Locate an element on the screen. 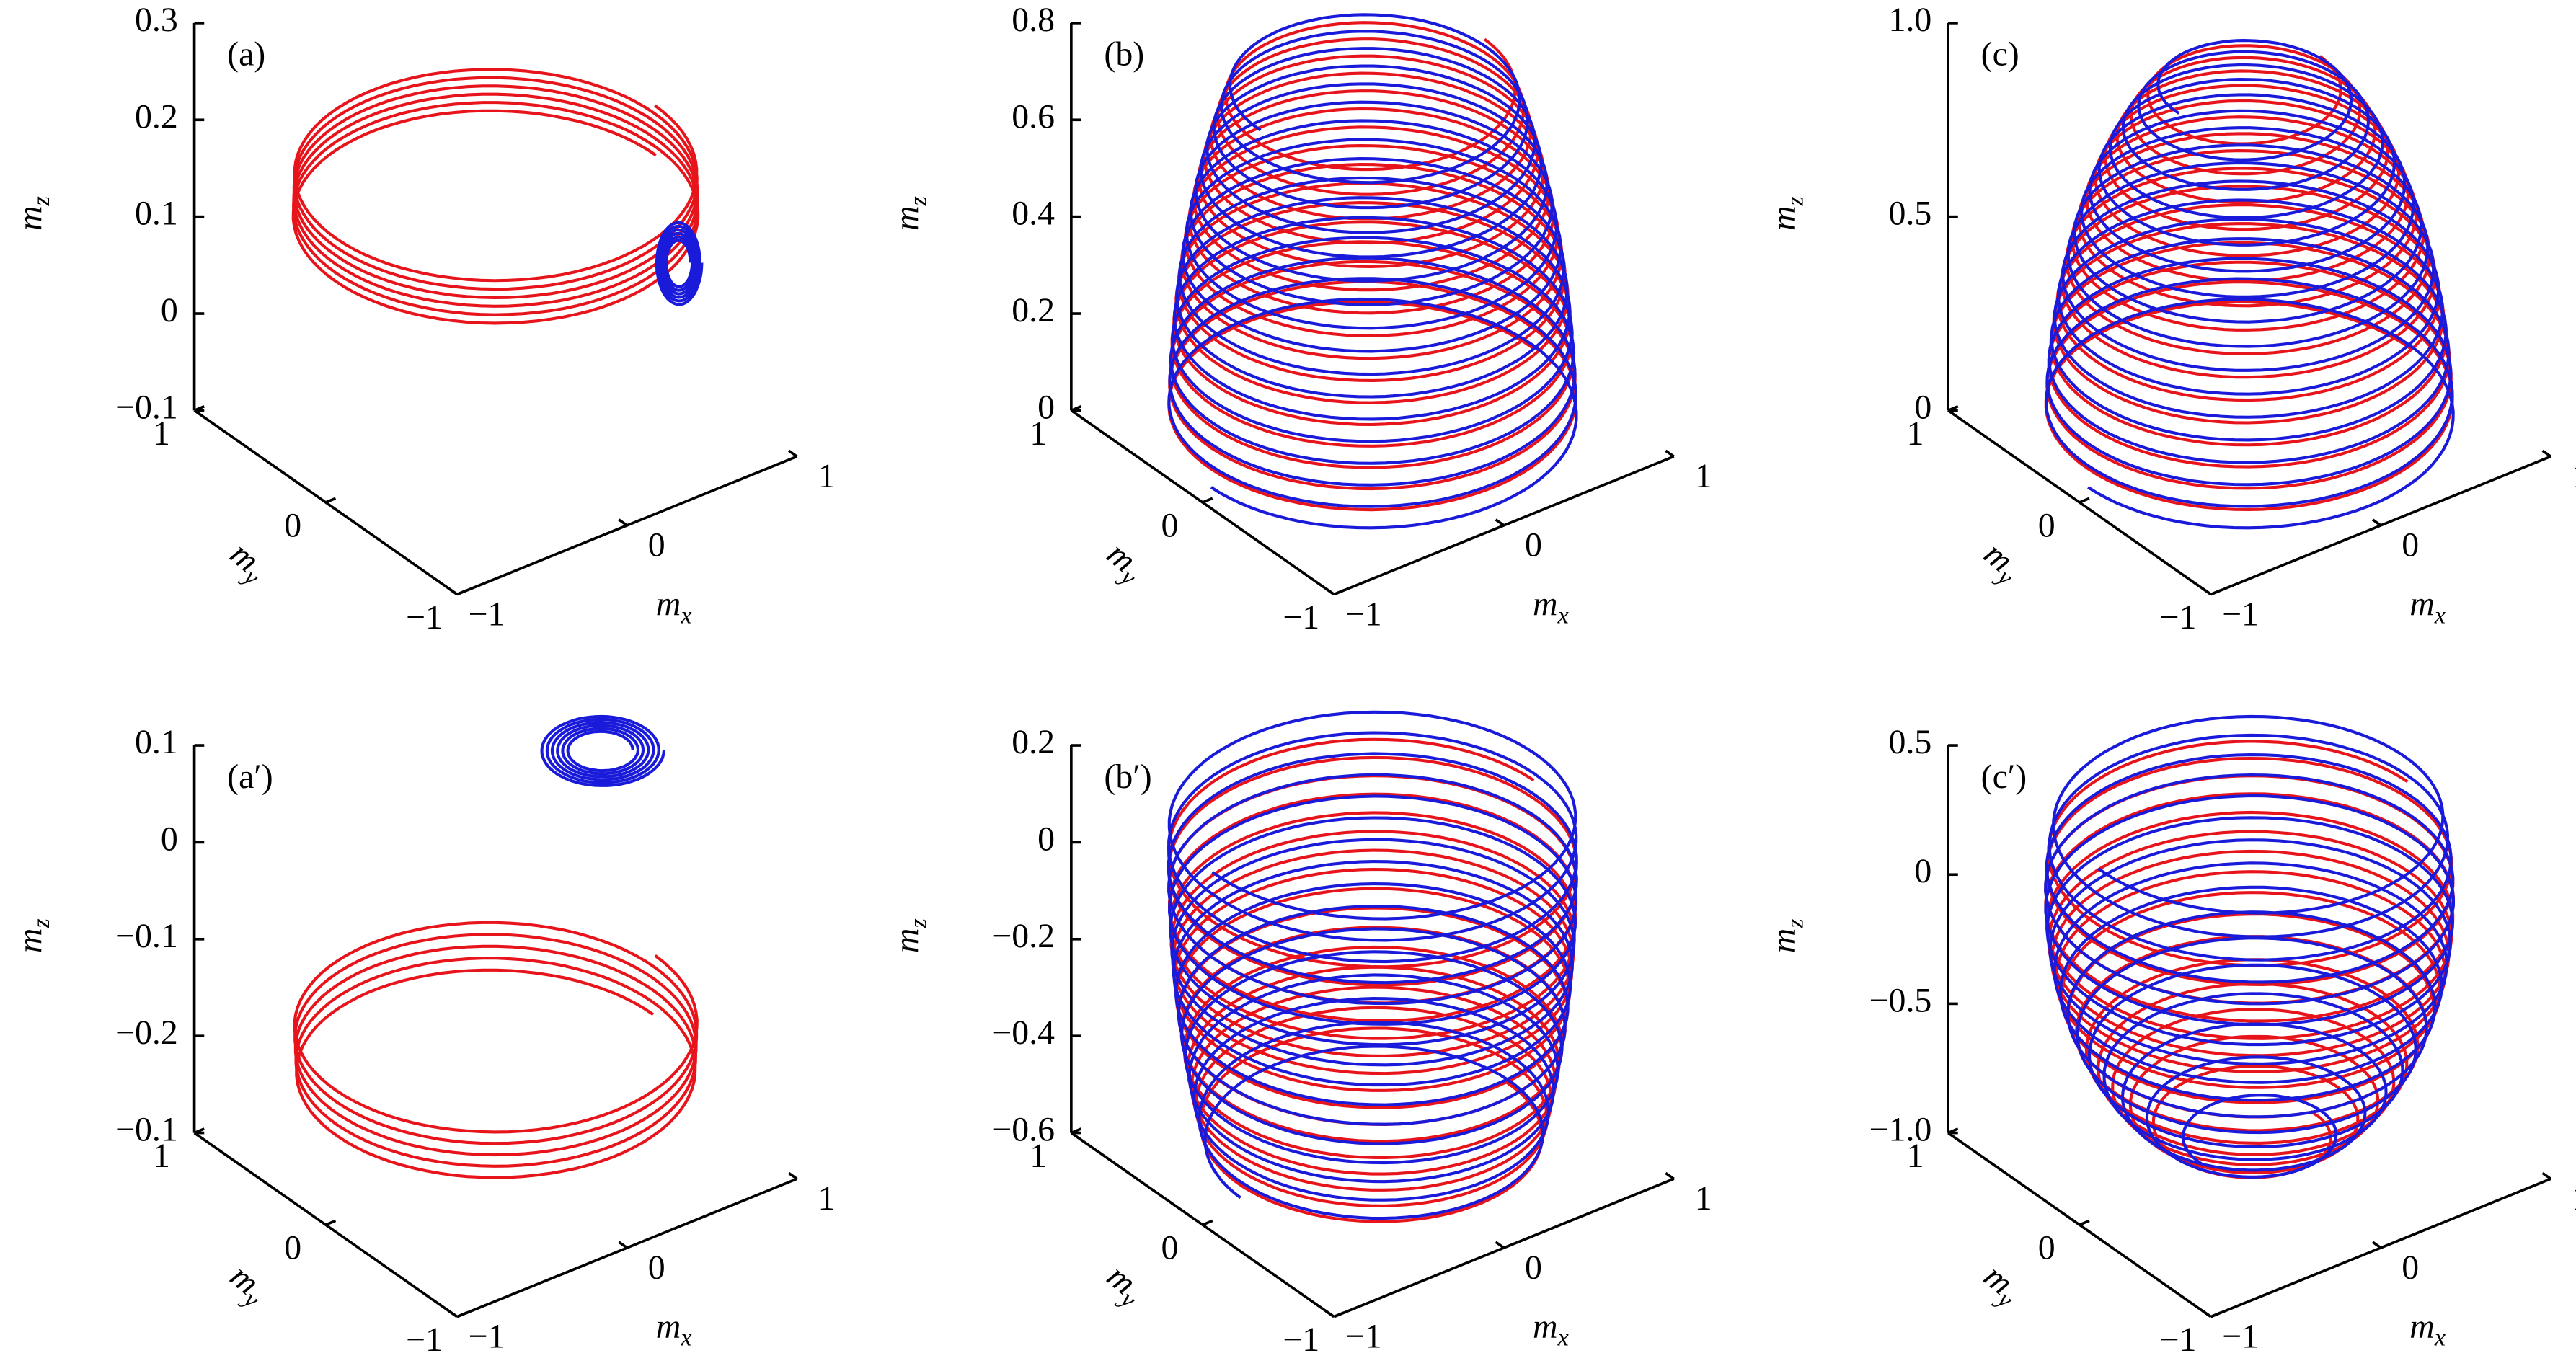  panel-label: (b′) is located at coordinates (1127, 777).